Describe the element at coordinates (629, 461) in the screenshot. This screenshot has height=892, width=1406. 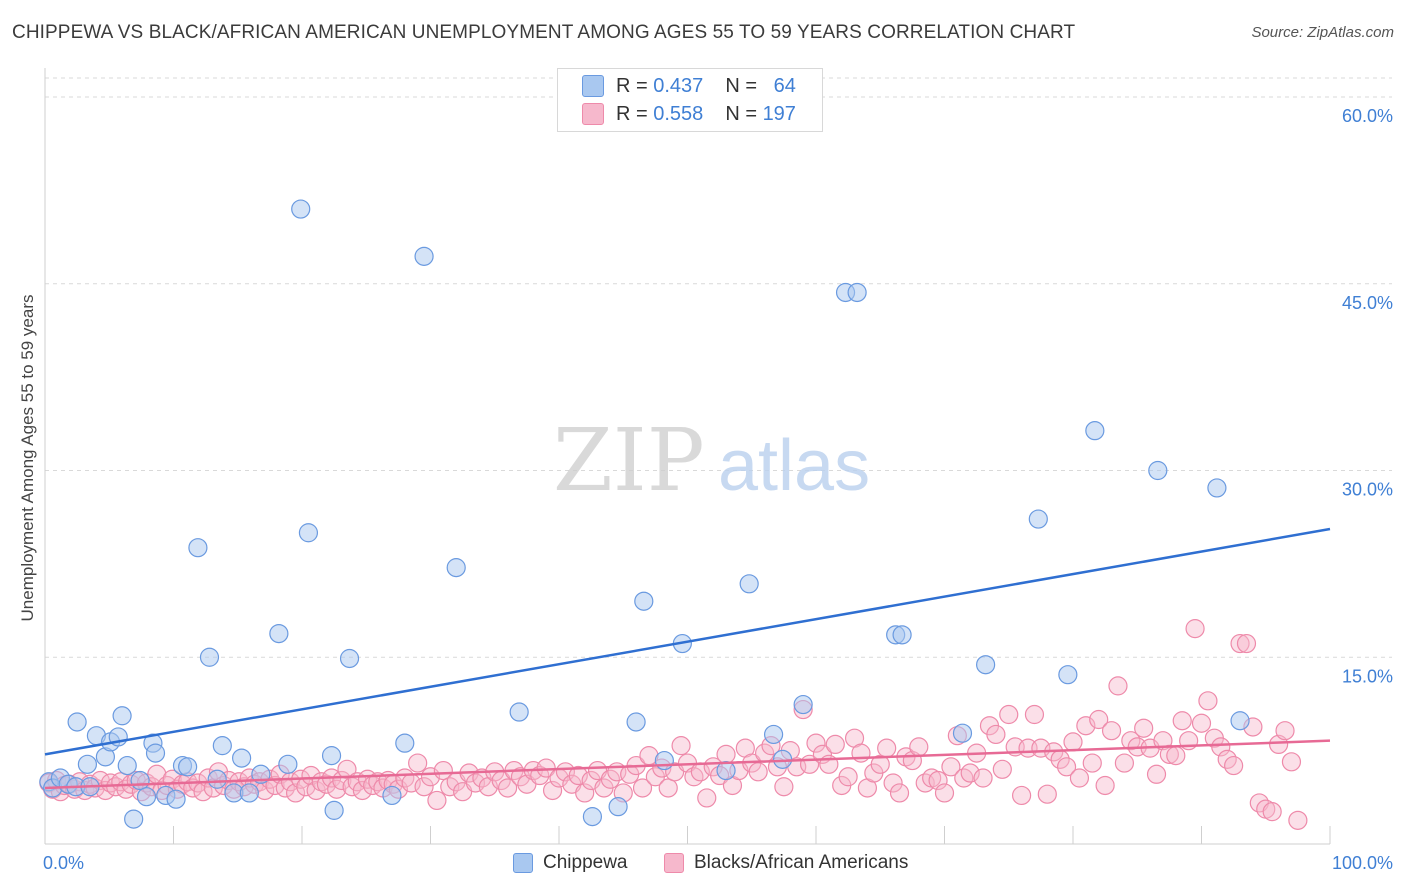
I see `watermark-zip: ZIP` at that location.